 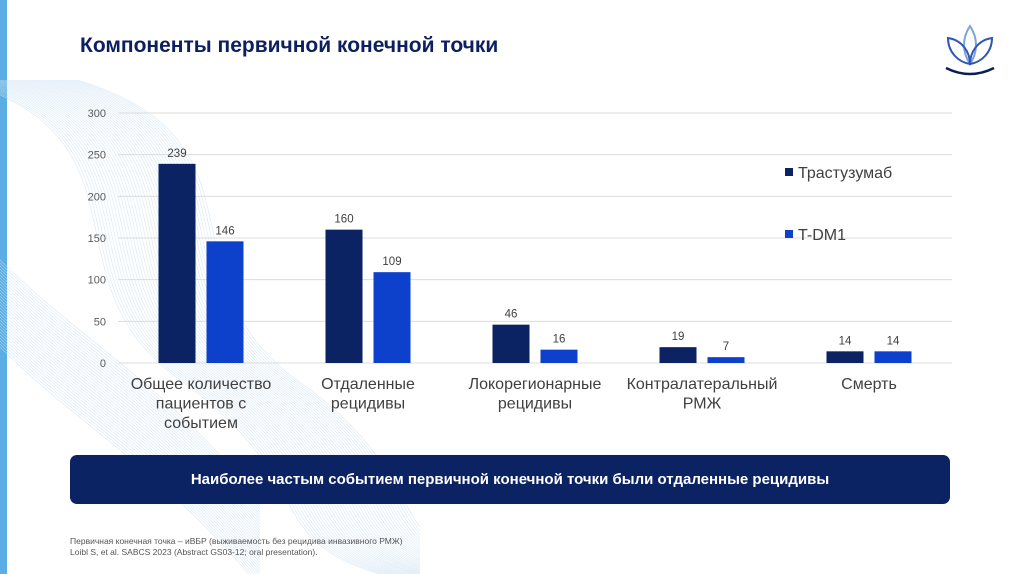 What do you see at coordinates (97, 281) in the screenshot?
I see `y-tick-label: 100` at bounding box center [97, 281].